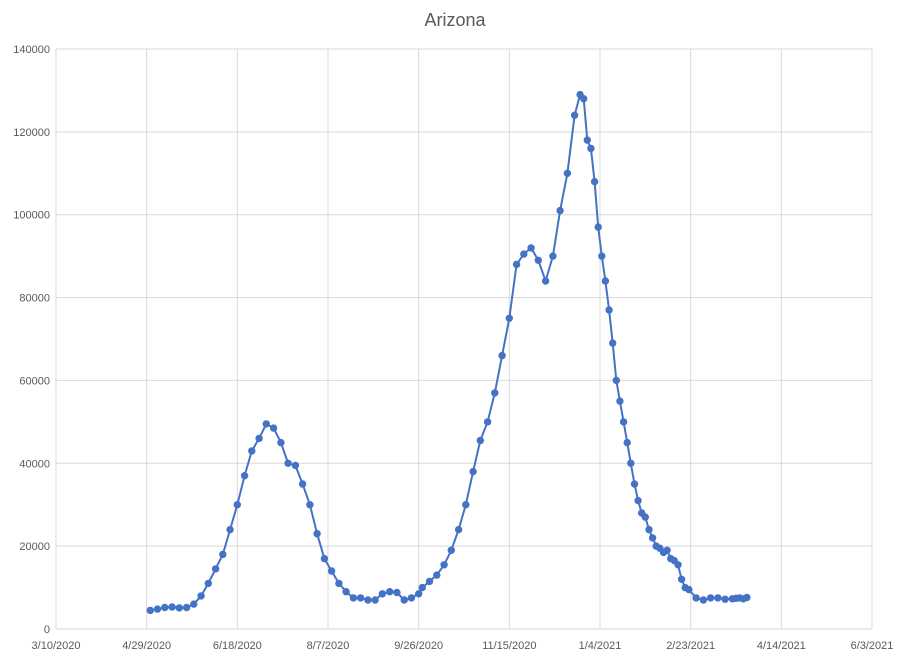  What do you see at coordinates (690, 646) in the screenshot?
I see `x-tick-label: 2/23/2021` at bounding box center [690, 646].